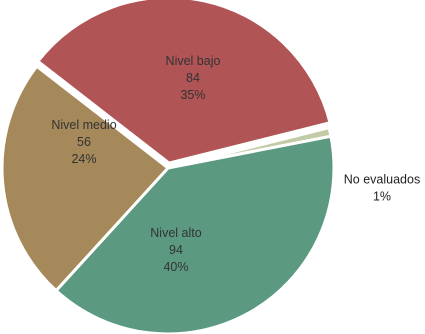  I want to click on slice-value-label: 56, so click(84, 142).